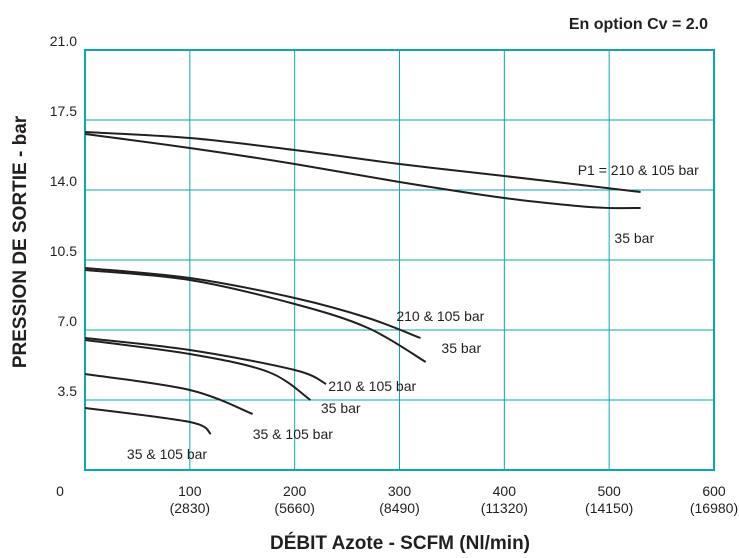 This screenshot has height=558, width=739. Describe the element at coordinates (63, 111) in the screenshot. I see `y-tick-label: 17.5` at that location.